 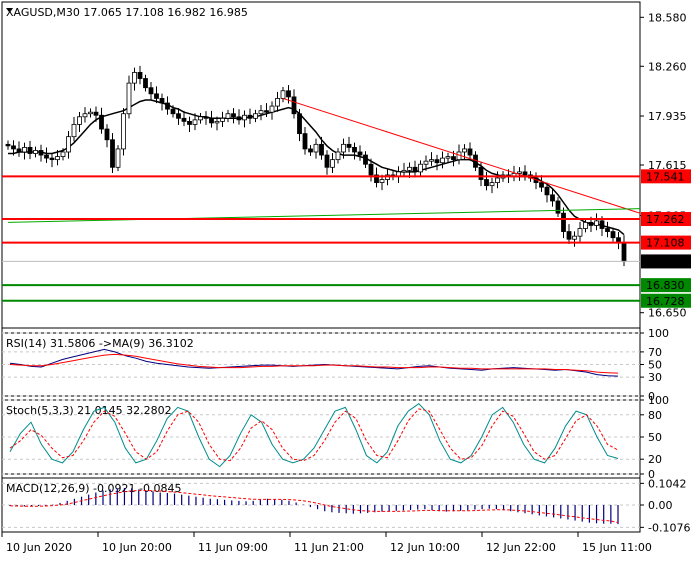 What do you see at coordinates (669, 527) in the screenshot?
I see `macd-ytick-label: -0.1076` at bounding box center [669, 527].